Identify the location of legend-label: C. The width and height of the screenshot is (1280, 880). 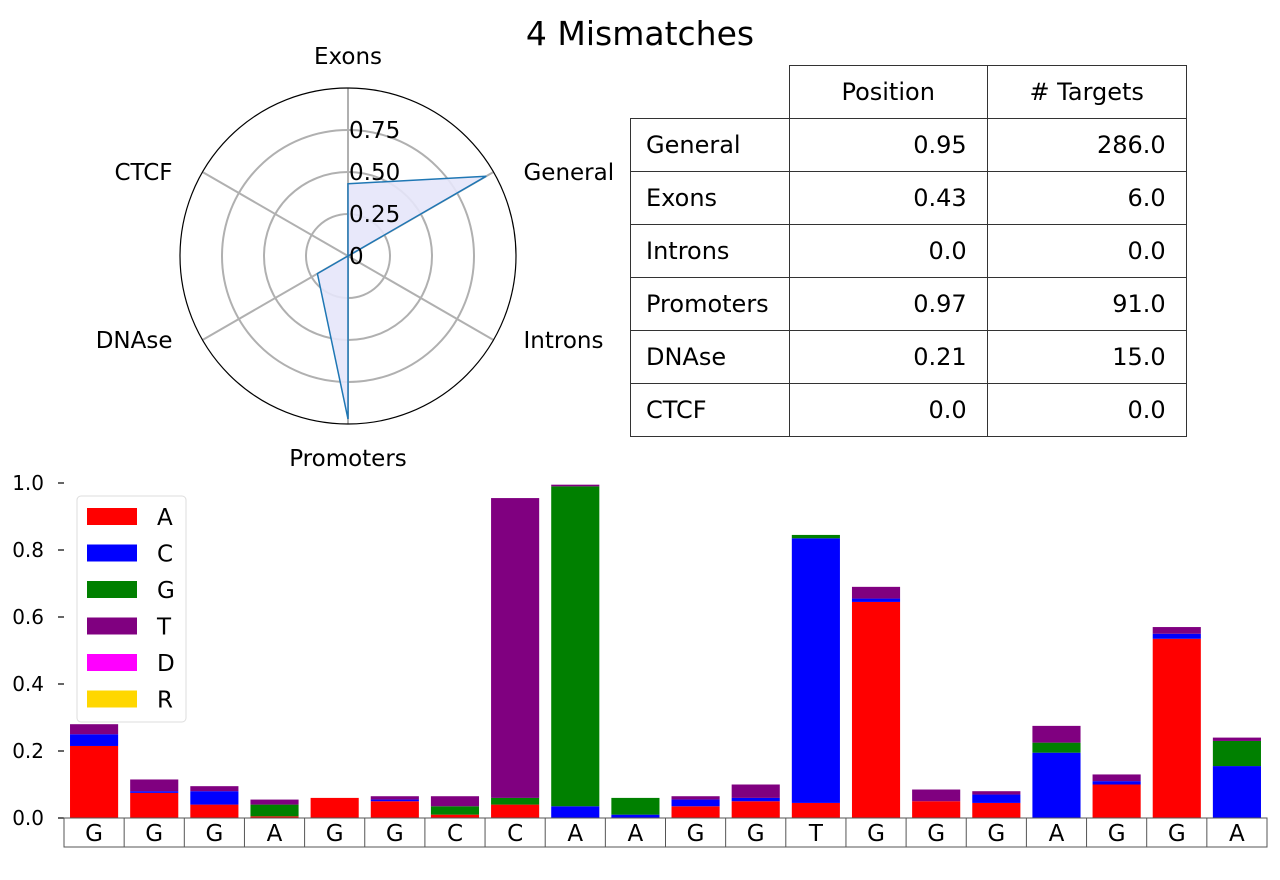
(165, 555).